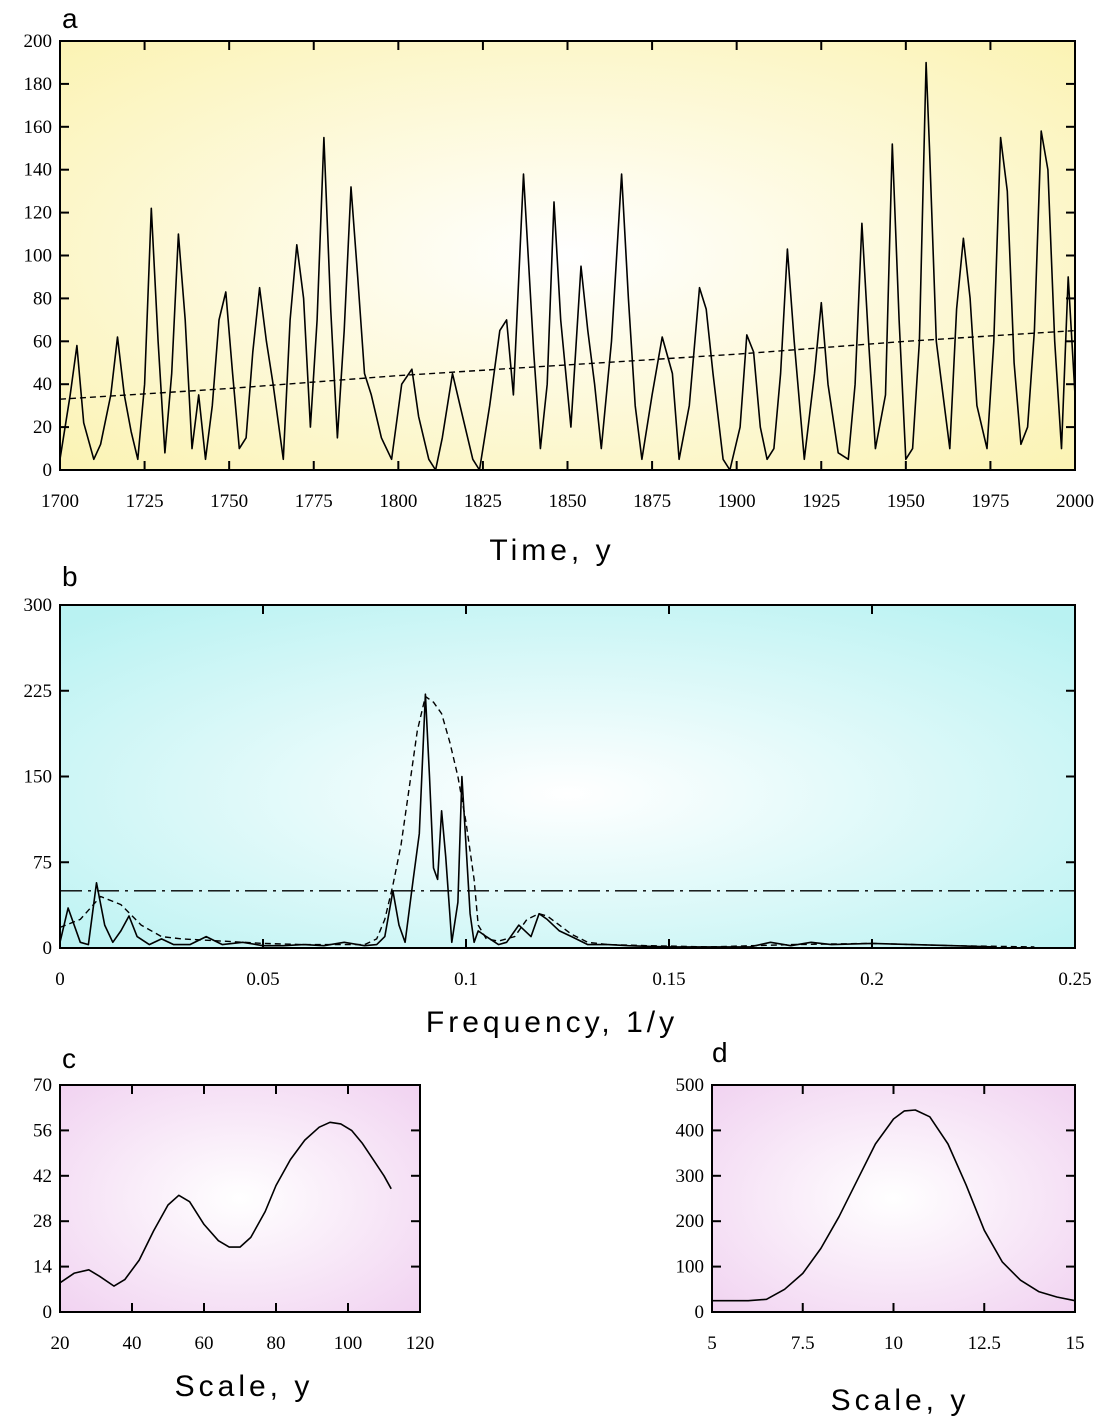 This screenshot has width=1104, height=1418. Describe the element at coordinates (872, 979) in the screenshot. I see `x-tick-label-b-4: 0.2` at that location.